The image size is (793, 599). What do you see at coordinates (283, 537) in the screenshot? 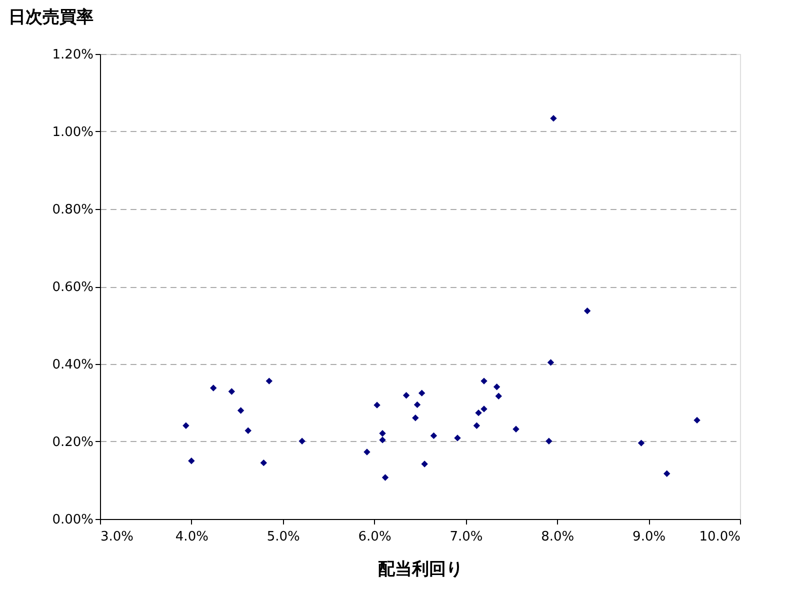
I see `x-tick-label: 5.0%` at bounding box center [283, 537].